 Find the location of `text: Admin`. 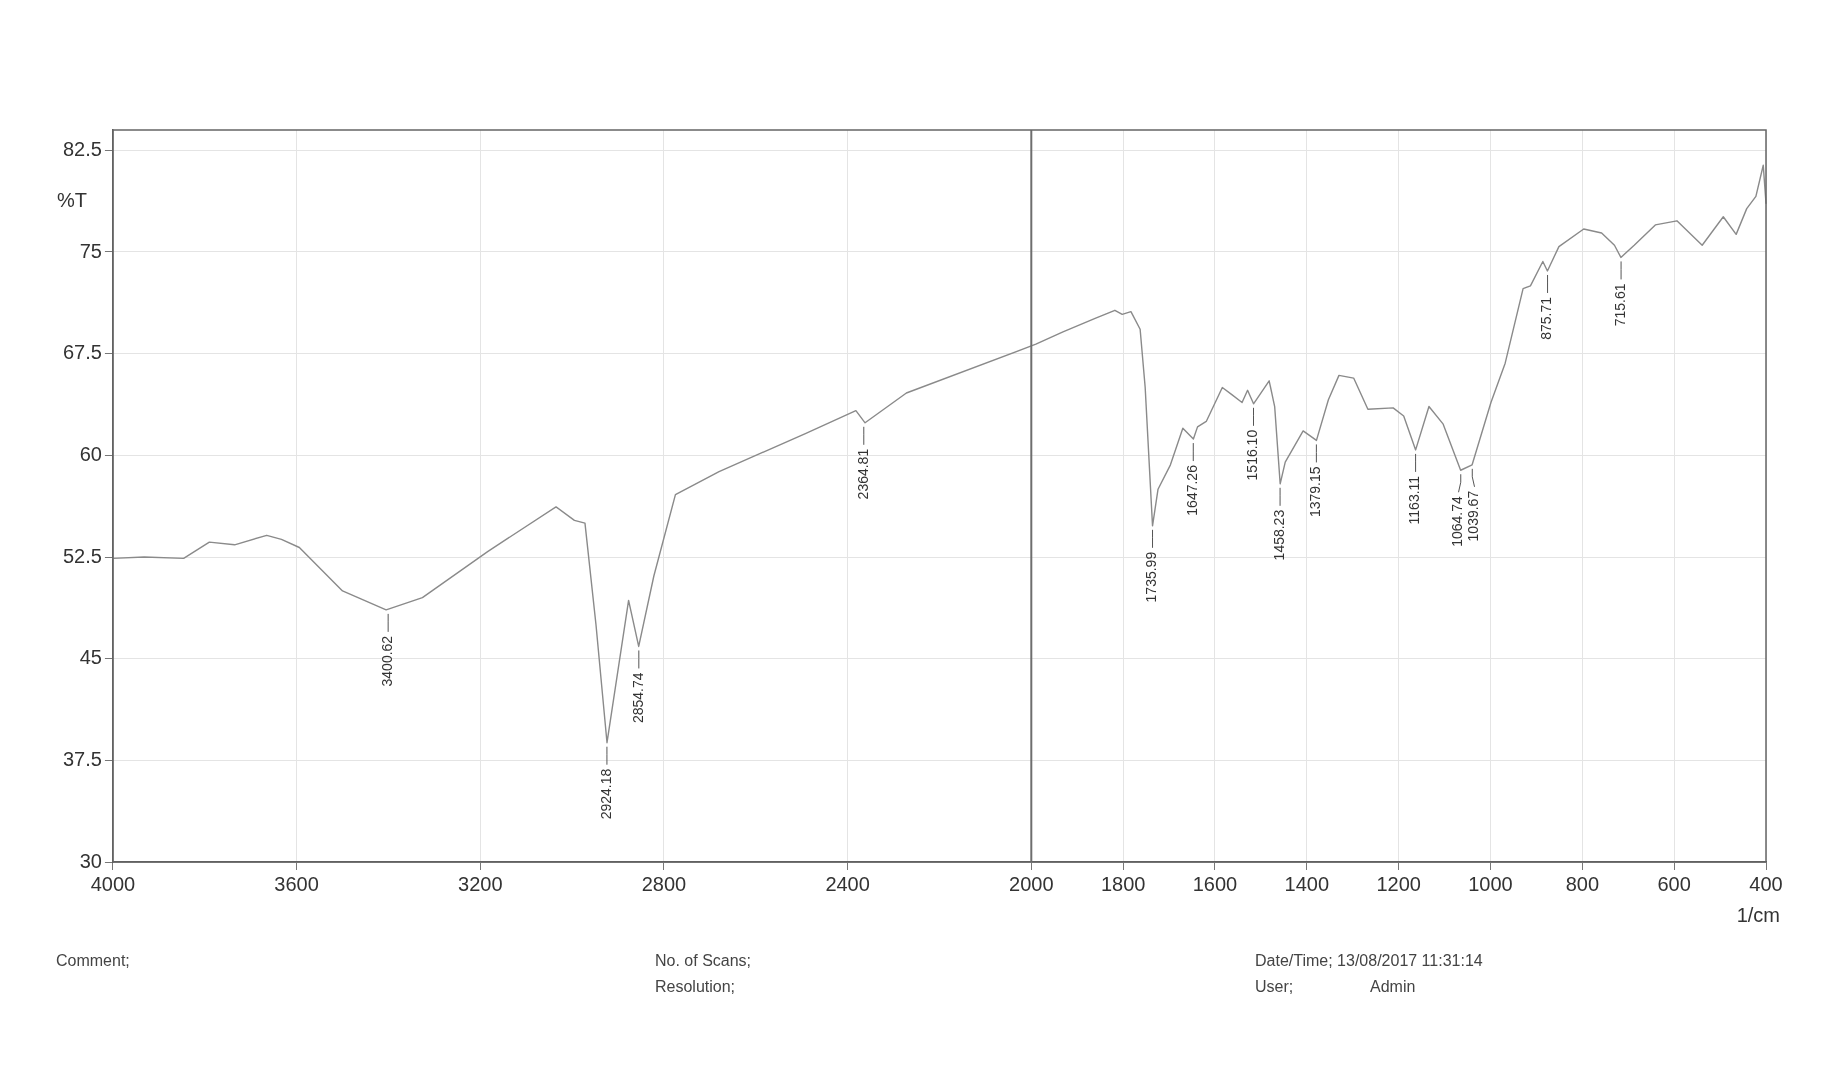

text: Admin is located at coordinates (1393, 987).